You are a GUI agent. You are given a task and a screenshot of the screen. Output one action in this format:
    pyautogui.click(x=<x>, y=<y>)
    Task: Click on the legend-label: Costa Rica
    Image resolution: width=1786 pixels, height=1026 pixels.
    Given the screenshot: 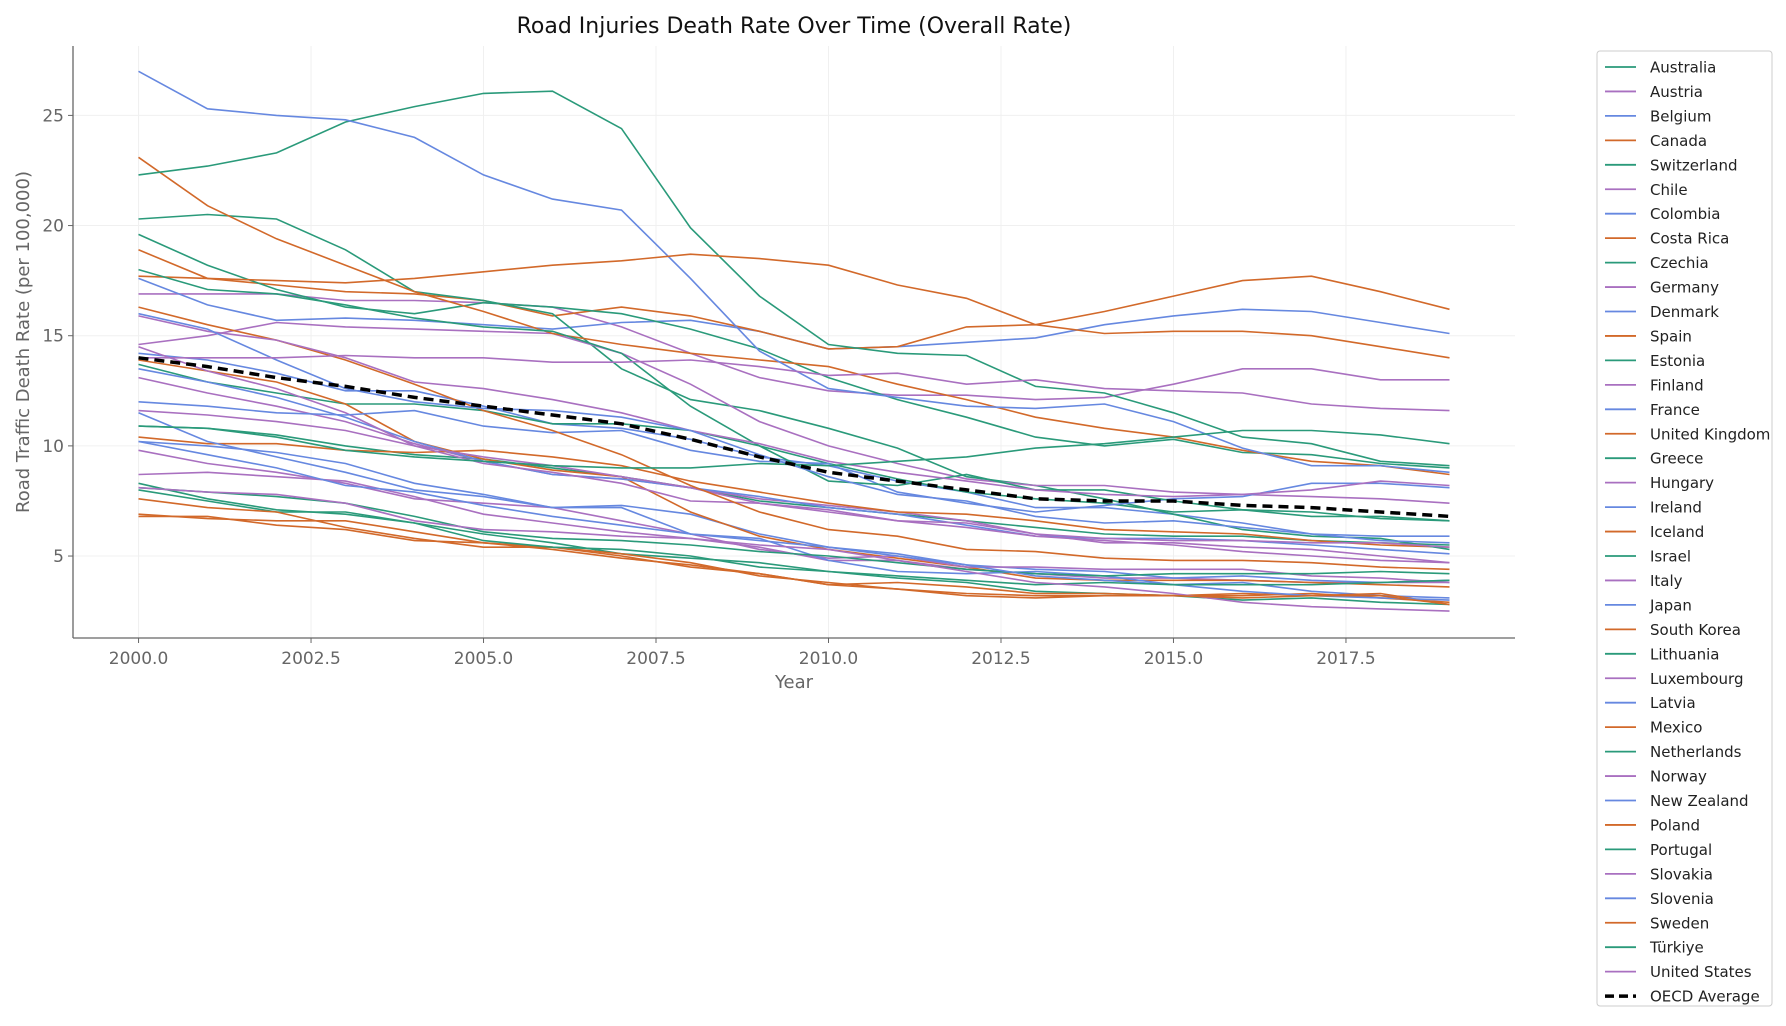 What is the action you would take?
    pyautogui.click(x=1689, y=239)
    